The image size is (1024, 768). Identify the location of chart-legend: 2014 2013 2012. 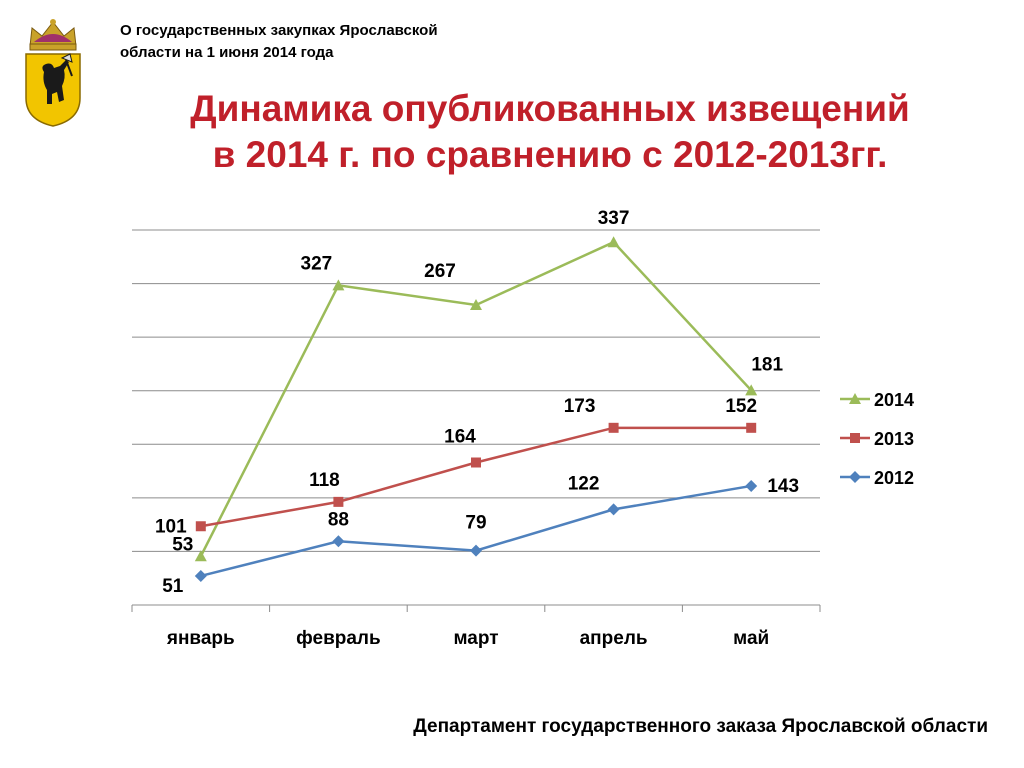
(877, 439).